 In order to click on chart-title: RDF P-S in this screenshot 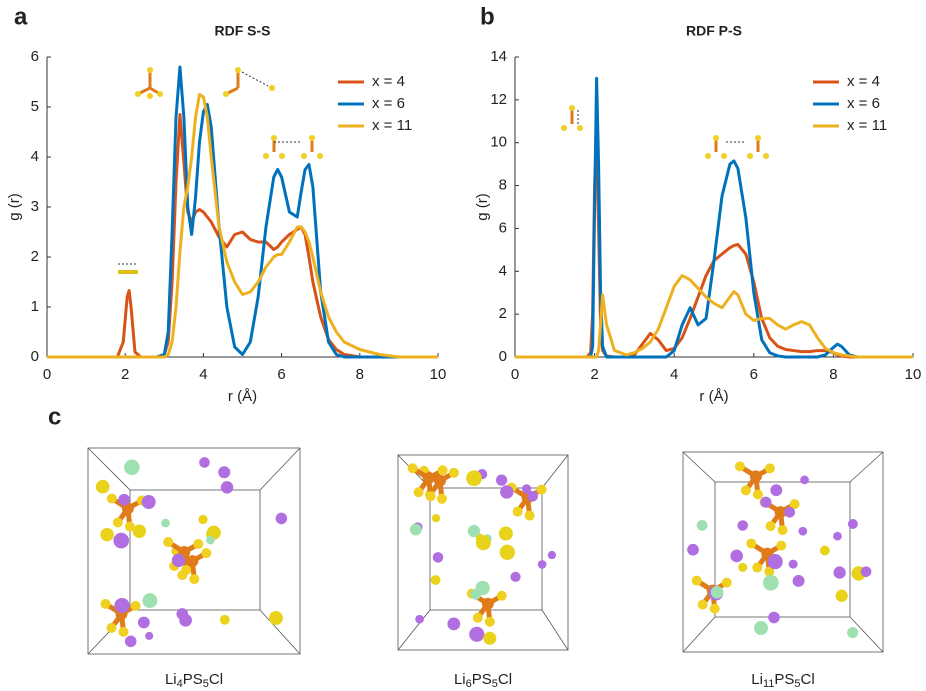, I will do `click(714, 31)`.